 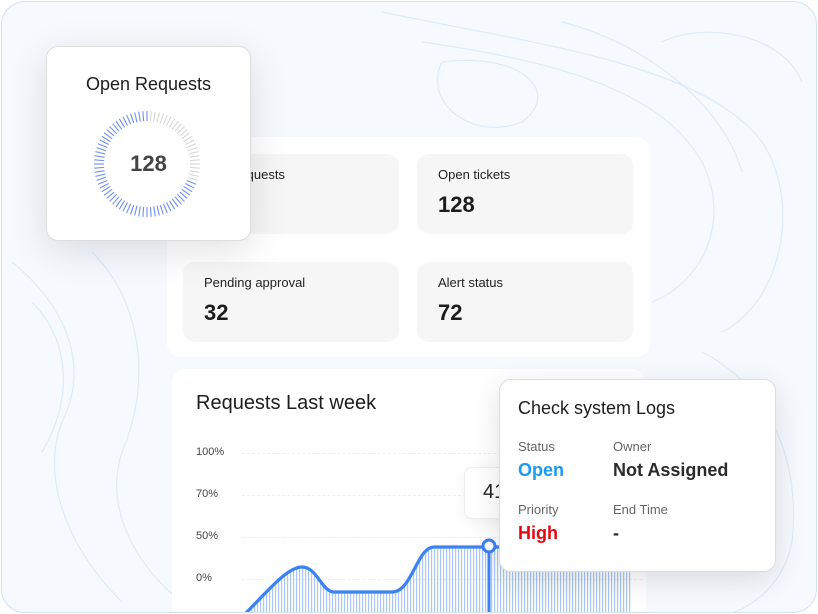 What do you see at coordinates (632, 446) in the screenshot?
I see `owner-label: Owner` at bounding box center [632, 446].